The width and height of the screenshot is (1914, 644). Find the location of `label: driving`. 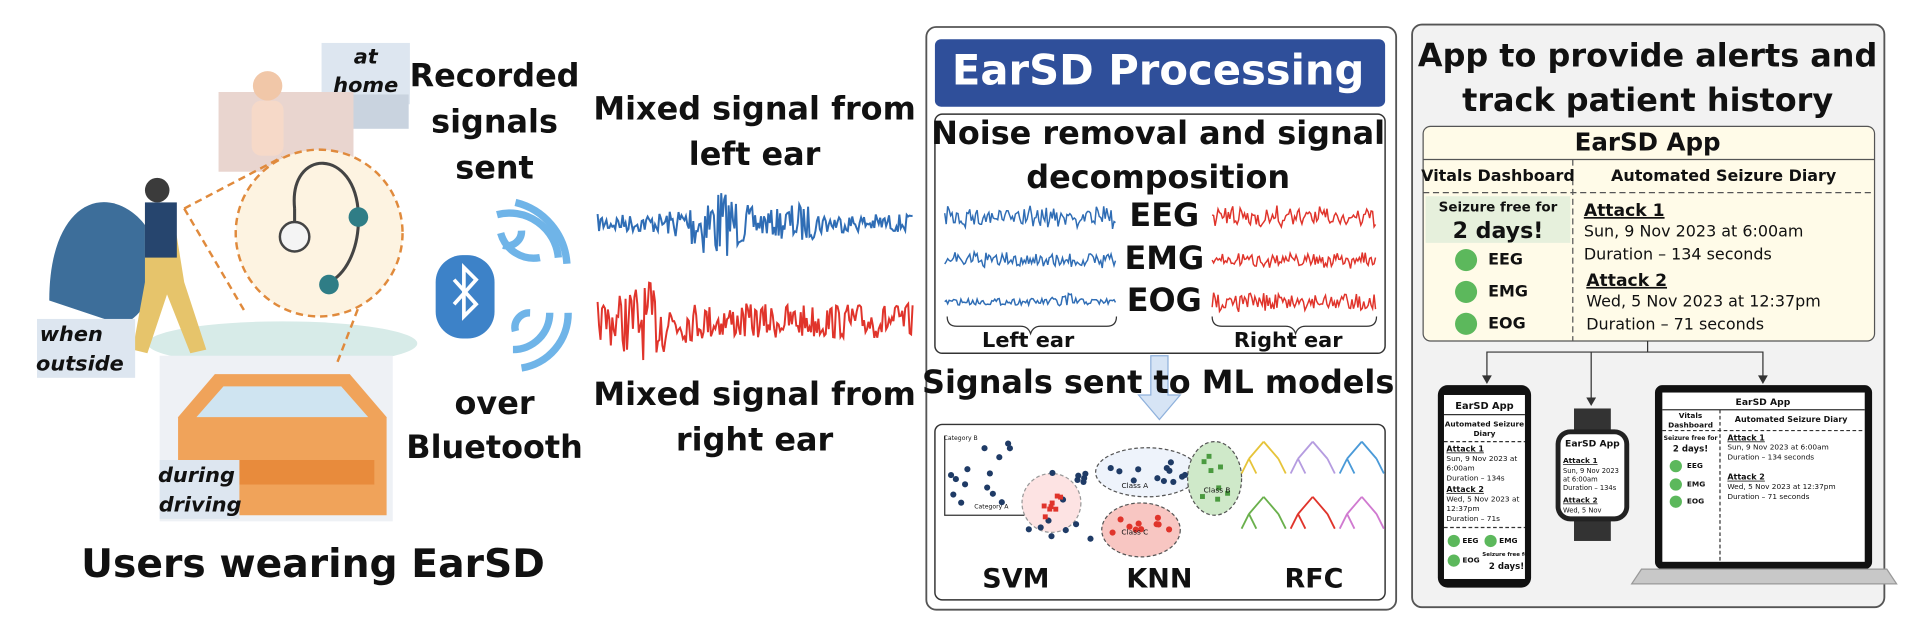

label: driving is located at coordinates (200, 504).